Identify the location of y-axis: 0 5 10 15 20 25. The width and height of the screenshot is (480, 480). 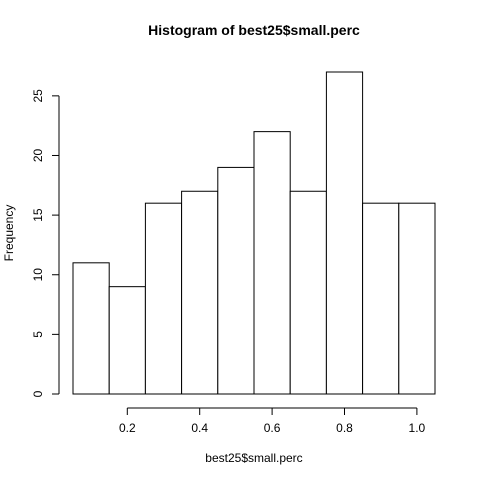
(45, 243).